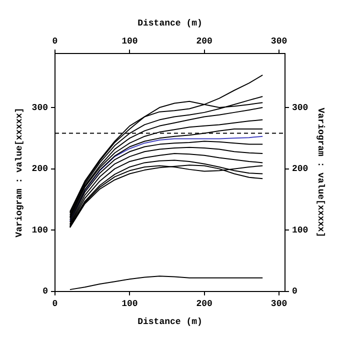 This screenshot has width=340, height=341. What do you see at coordinates (55, 304) in the screenshot?
I see `x2-tick-label: 0` at bounding box center [55, 304].